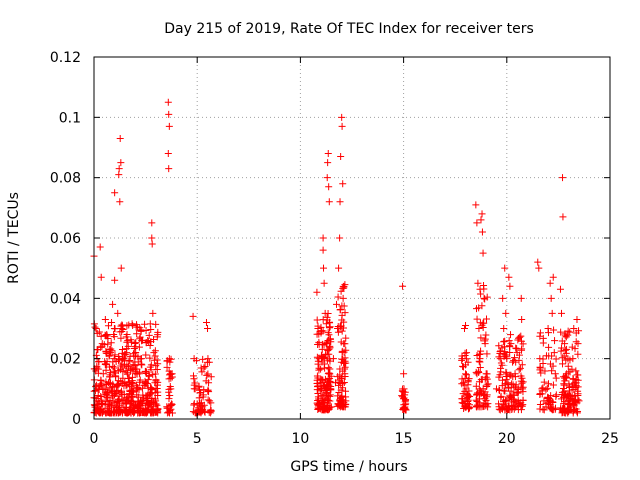  I want to click on x-tick-label: 10, so click(300, 439).